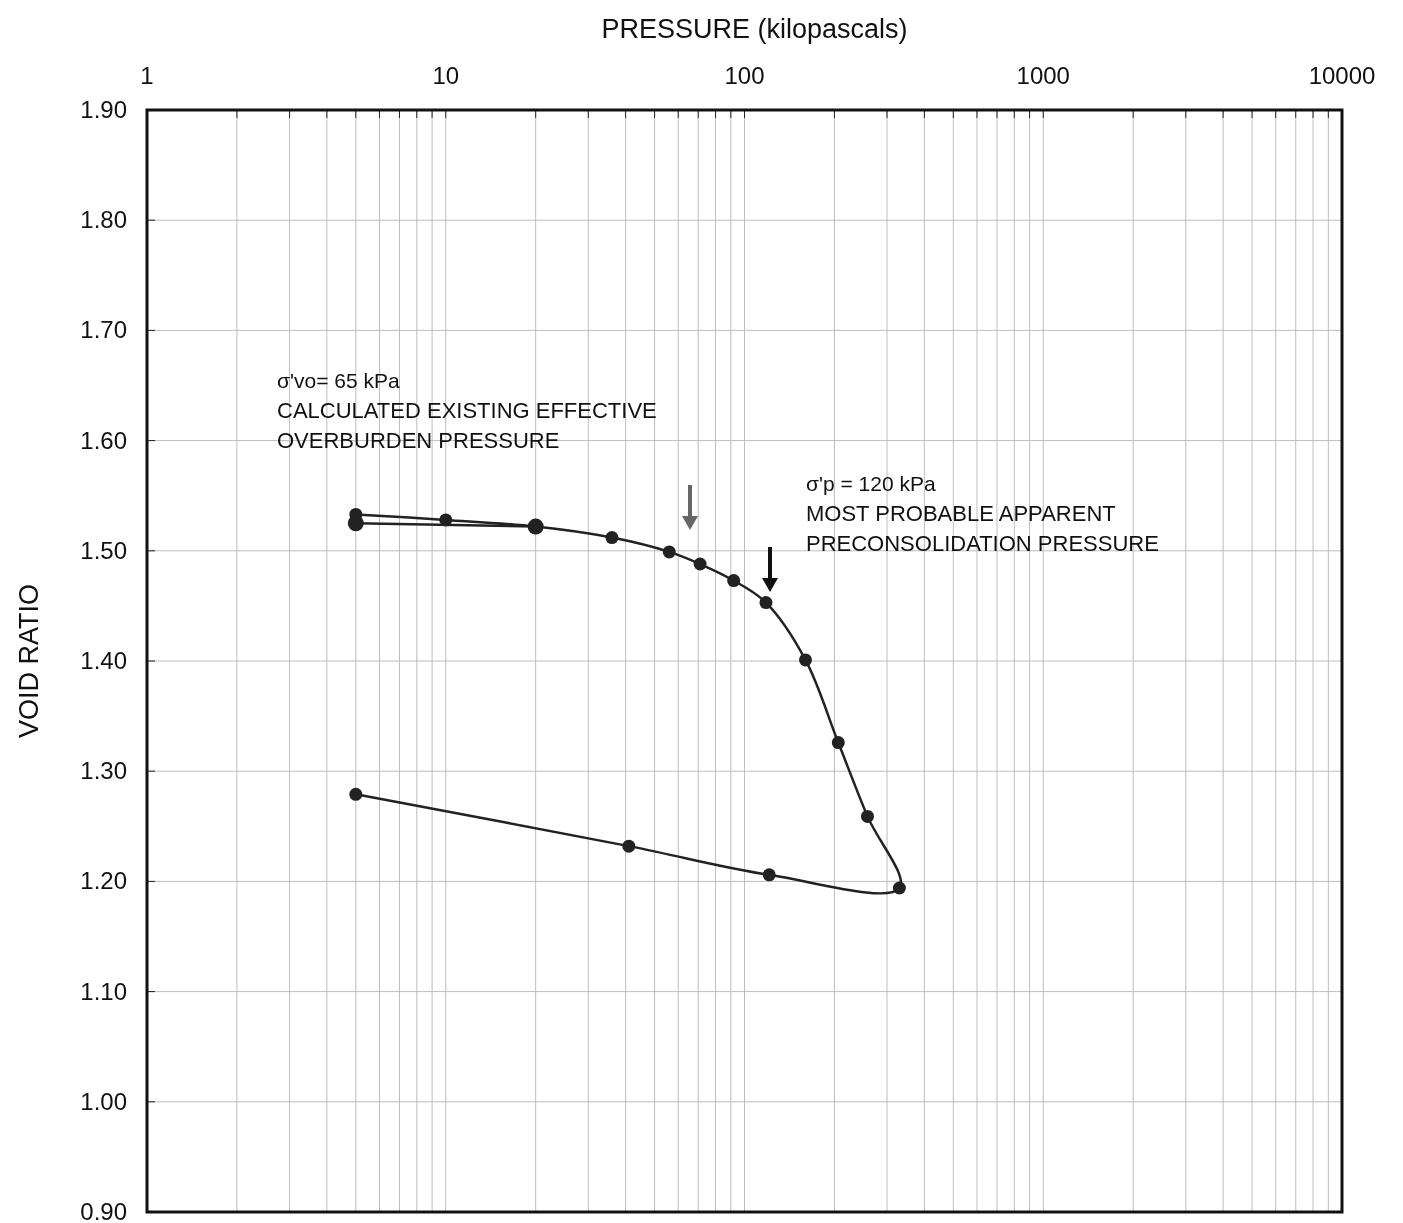 This screenshot has height=1223, width=1403. I want to click on y-tick-label: 1.80, so click(103, 220).